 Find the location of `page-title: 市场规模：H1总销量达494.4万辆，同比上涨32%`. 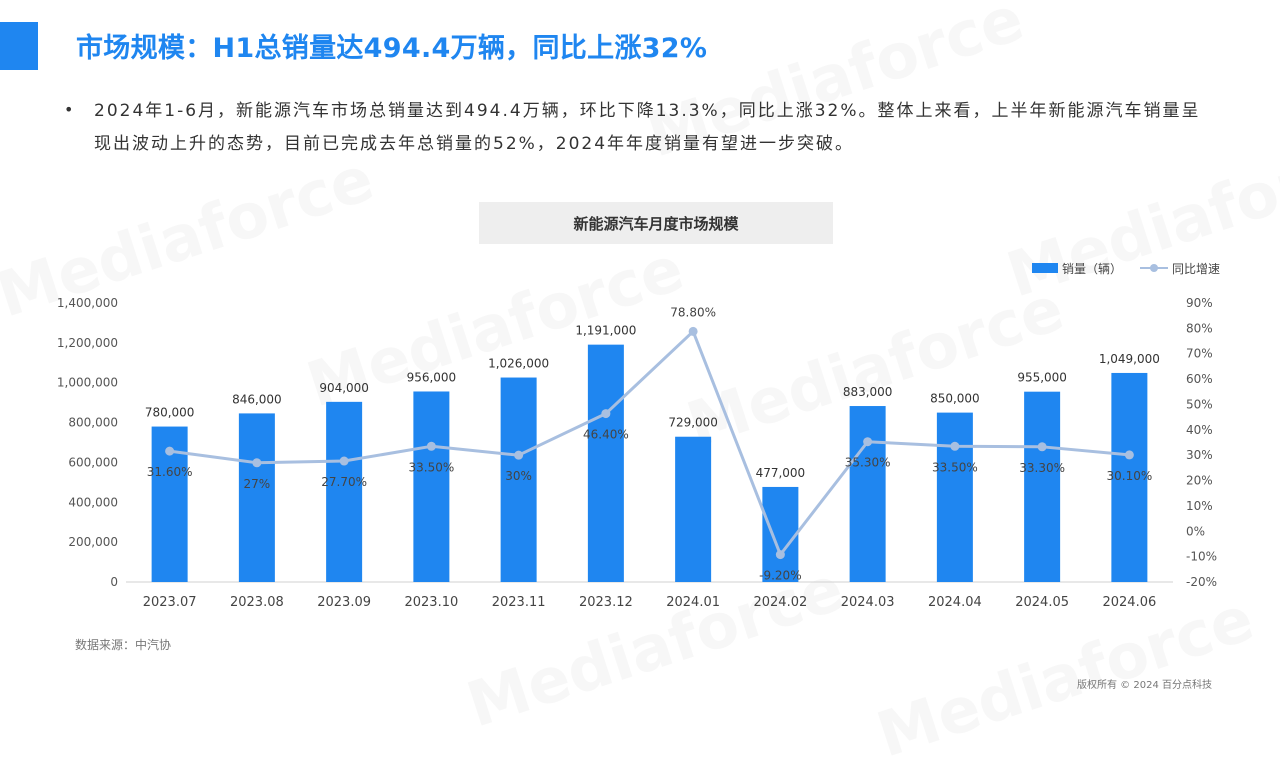

page-title: 市场规模：H1总销量达494.4万辆，同比上涨32% is located at coordinates (392, 48).